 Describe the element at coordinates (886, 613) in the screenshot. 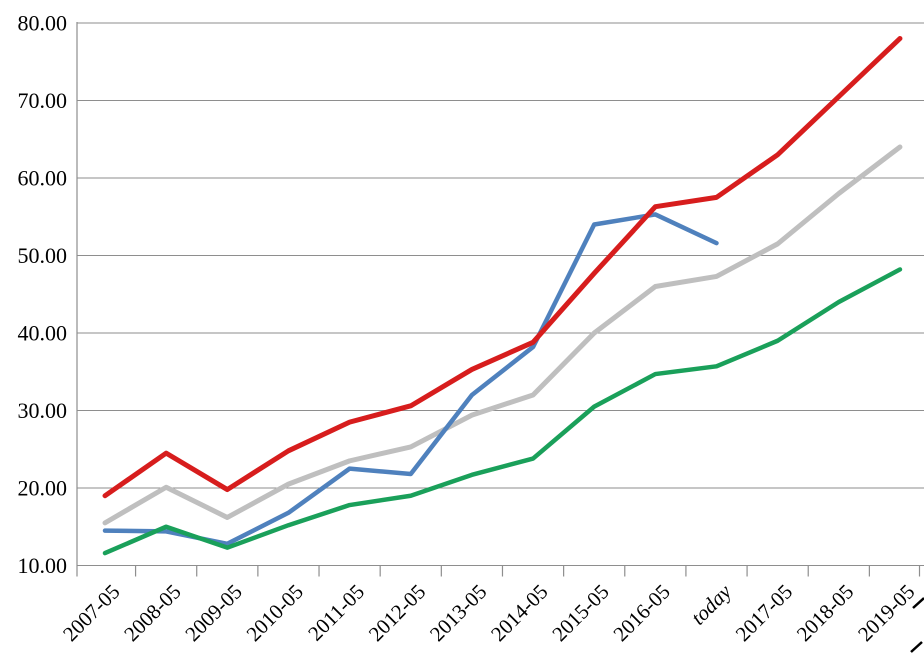

I see `x-axis-label: 2019-05` at that location.